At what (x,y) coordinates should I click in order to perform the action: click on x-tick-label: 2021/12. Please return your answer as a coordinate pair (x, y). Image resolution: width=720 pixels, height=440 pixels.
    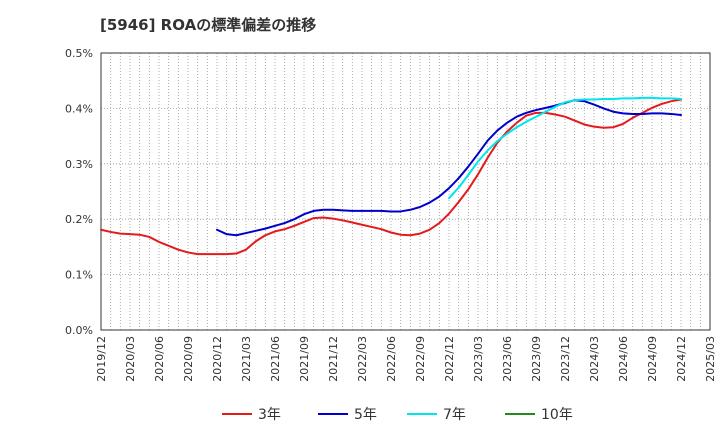
    Looking at the image, I should click on (333, 359).